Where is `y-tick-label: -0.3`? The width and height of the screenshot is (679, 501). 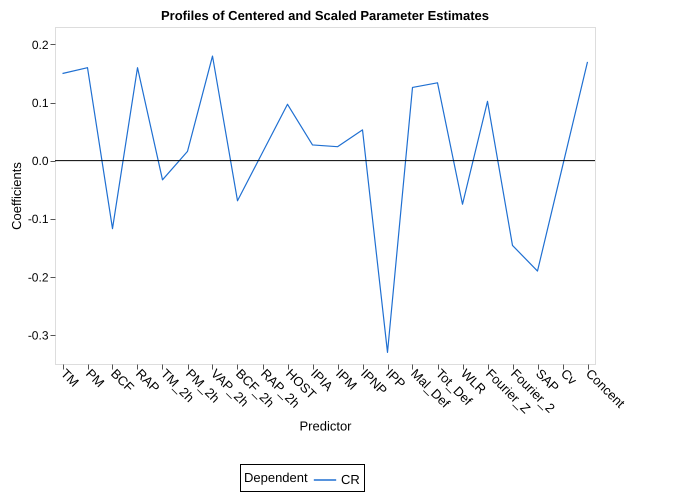 y-tick-label: -0.3 is located at coordinates (38, 335).